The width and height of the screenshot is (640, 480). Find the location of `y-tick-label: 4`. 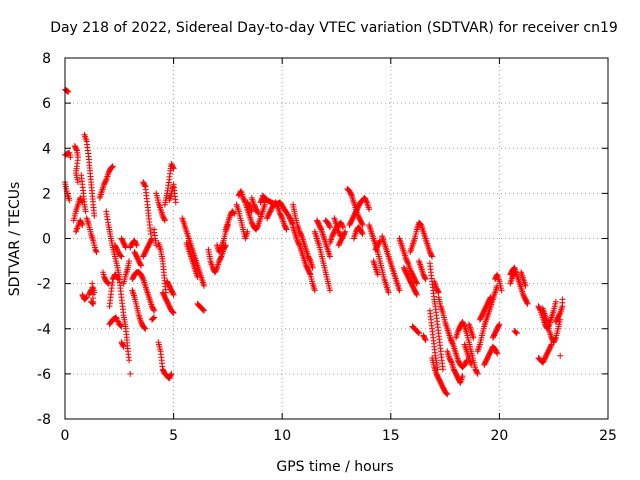

y-tick-label: 4 is located at coordinates (46, 149).